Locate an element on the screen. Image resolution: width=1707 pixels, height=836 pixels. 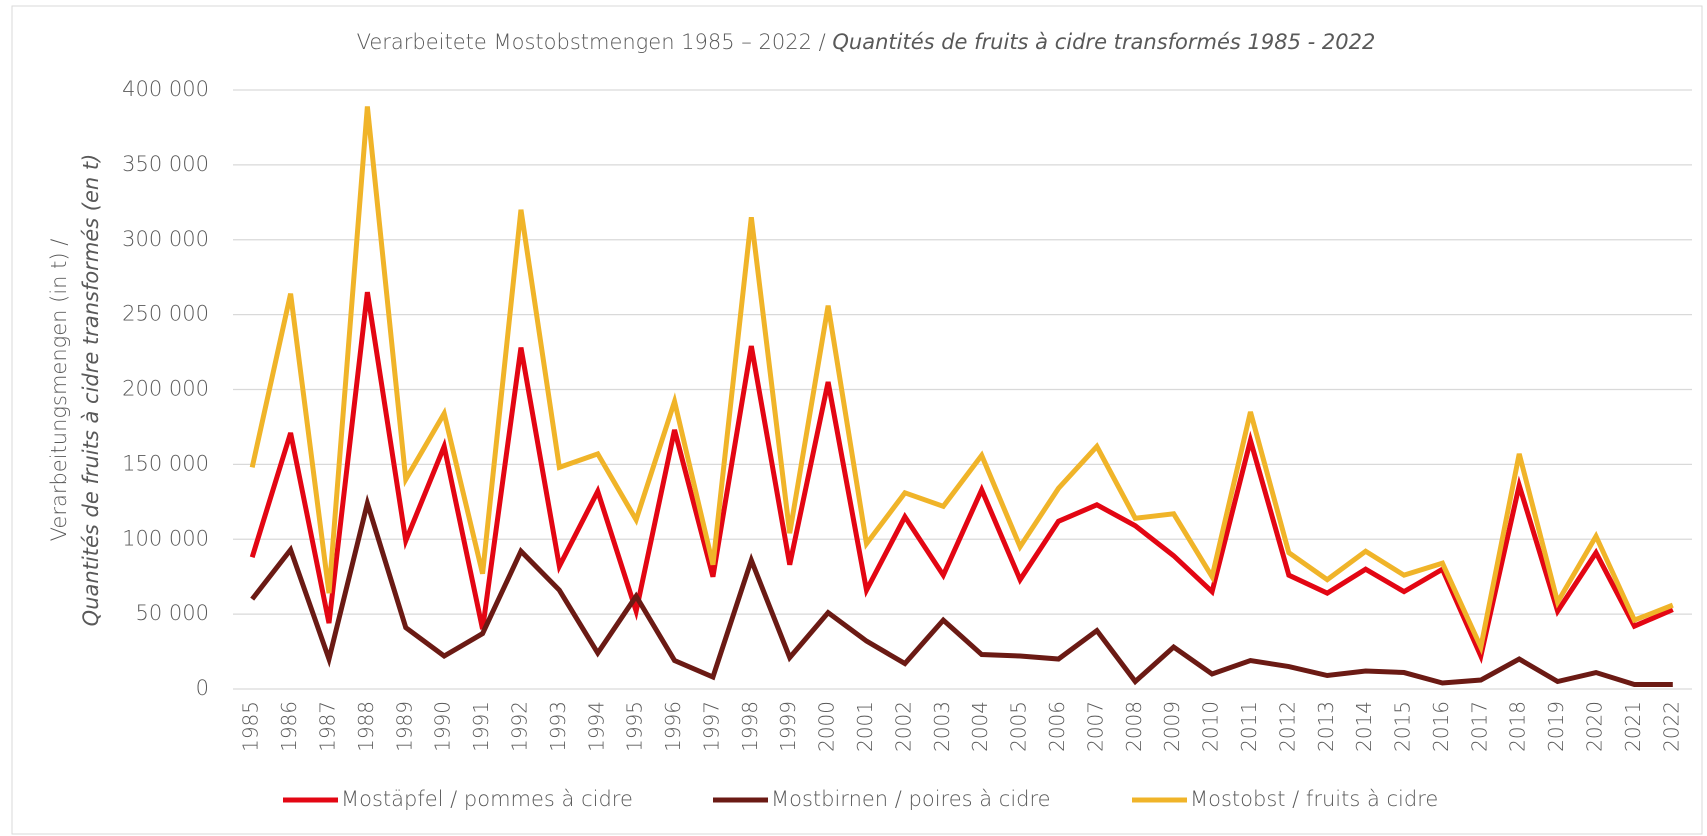
x-tick-label: 2004 is located at coordinates (980, 726).